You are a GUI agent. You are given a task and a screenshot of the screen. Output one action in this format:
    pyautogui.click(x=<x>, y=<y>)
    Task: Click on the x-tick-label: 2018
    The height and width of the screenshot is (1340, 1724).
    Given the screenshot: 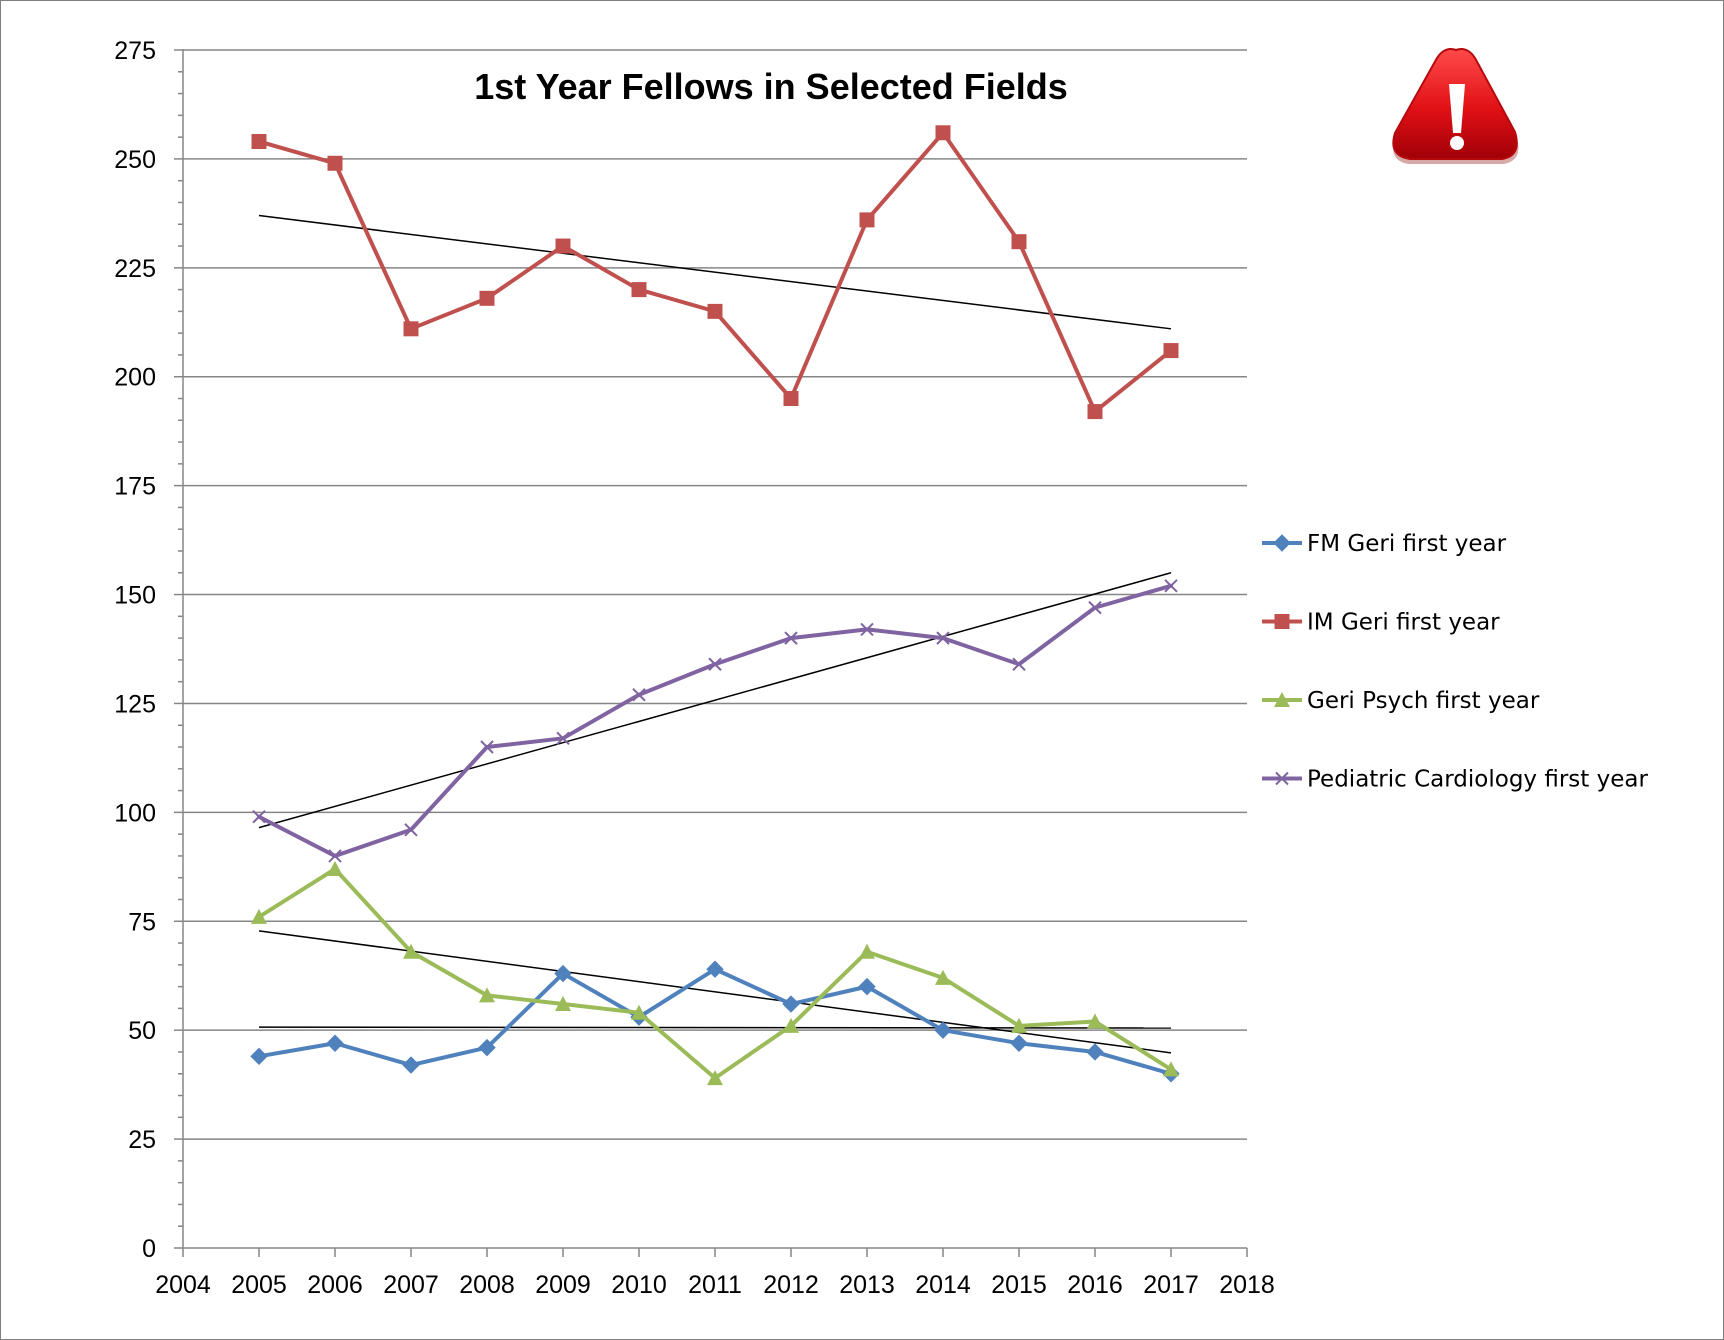 What is the action you would take?
    pyautogui.click(x=1247, y=1285)
    